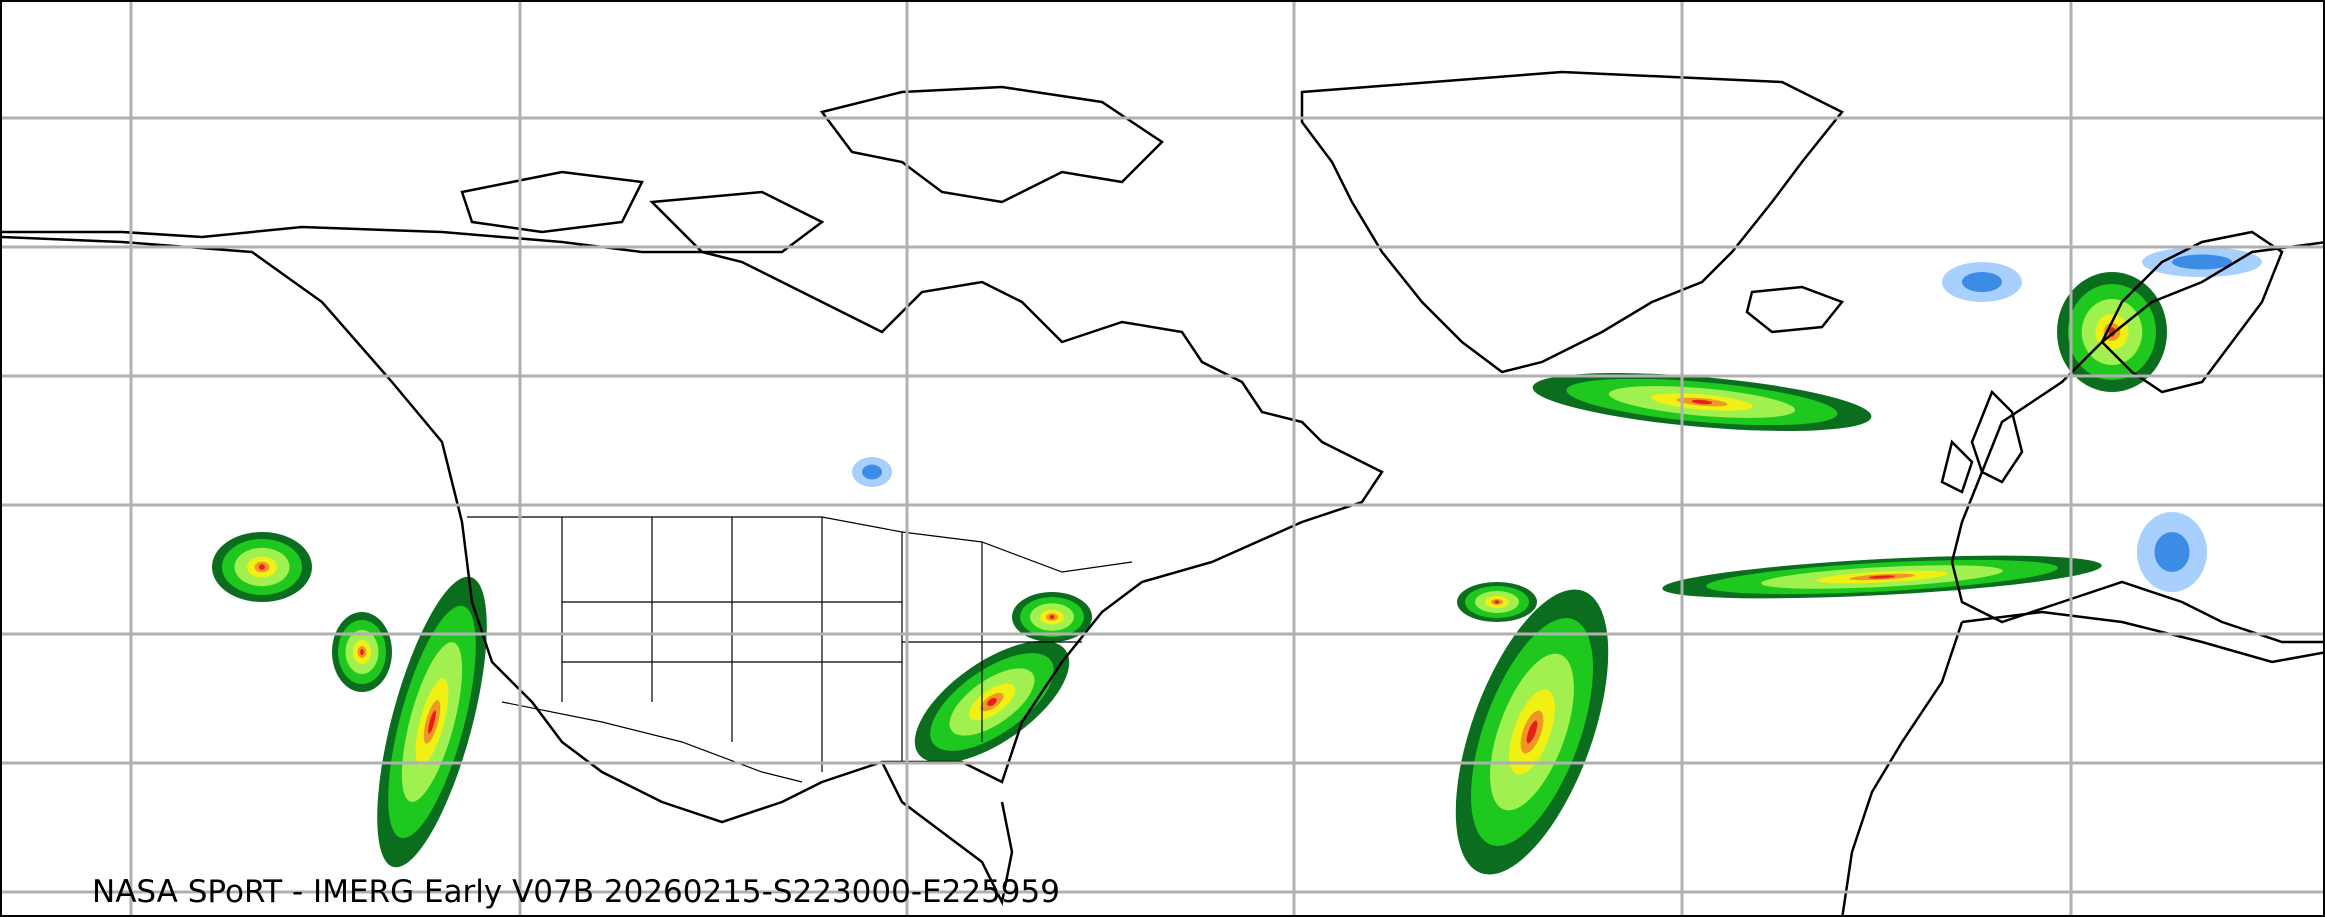  What do you see at coordinates (2136, 442) in the screenshot?
I see `coastline-europe` at bounding box center [2136, 442].